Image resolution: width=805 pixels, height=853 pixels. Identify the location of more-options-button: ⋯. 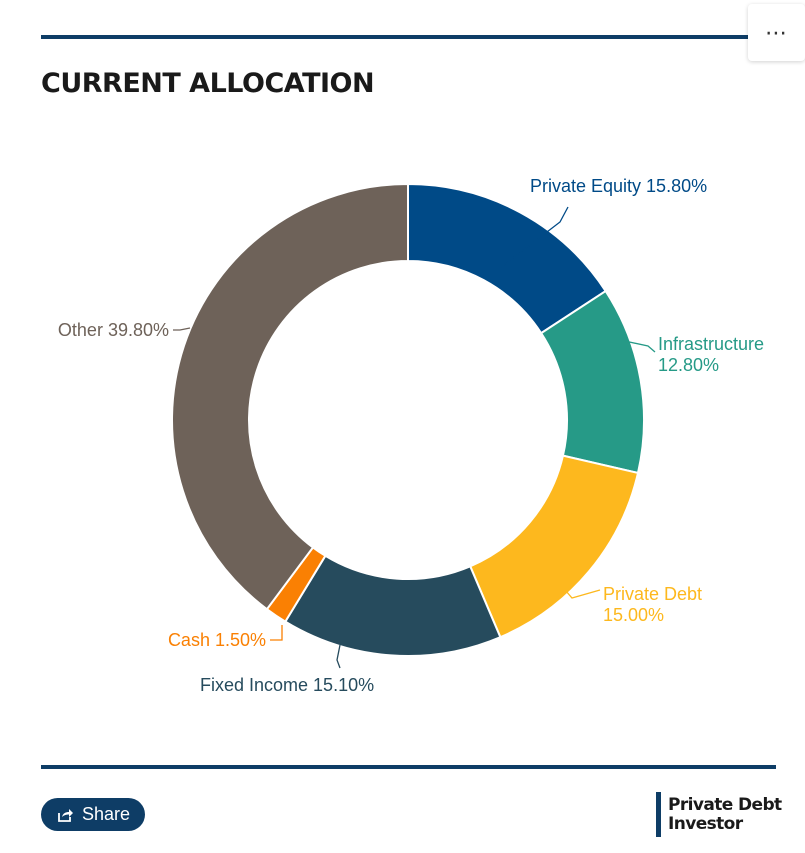
(776, 32).